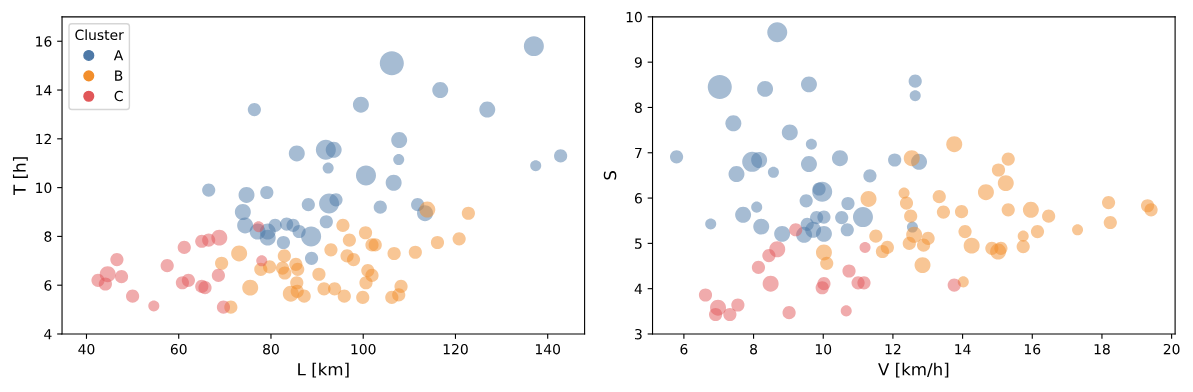 This screenshot has width=1193, height=392. Describe the element at coordinates (893, 349) in the screenshot. I see `x-tick-label: 12` at that location.